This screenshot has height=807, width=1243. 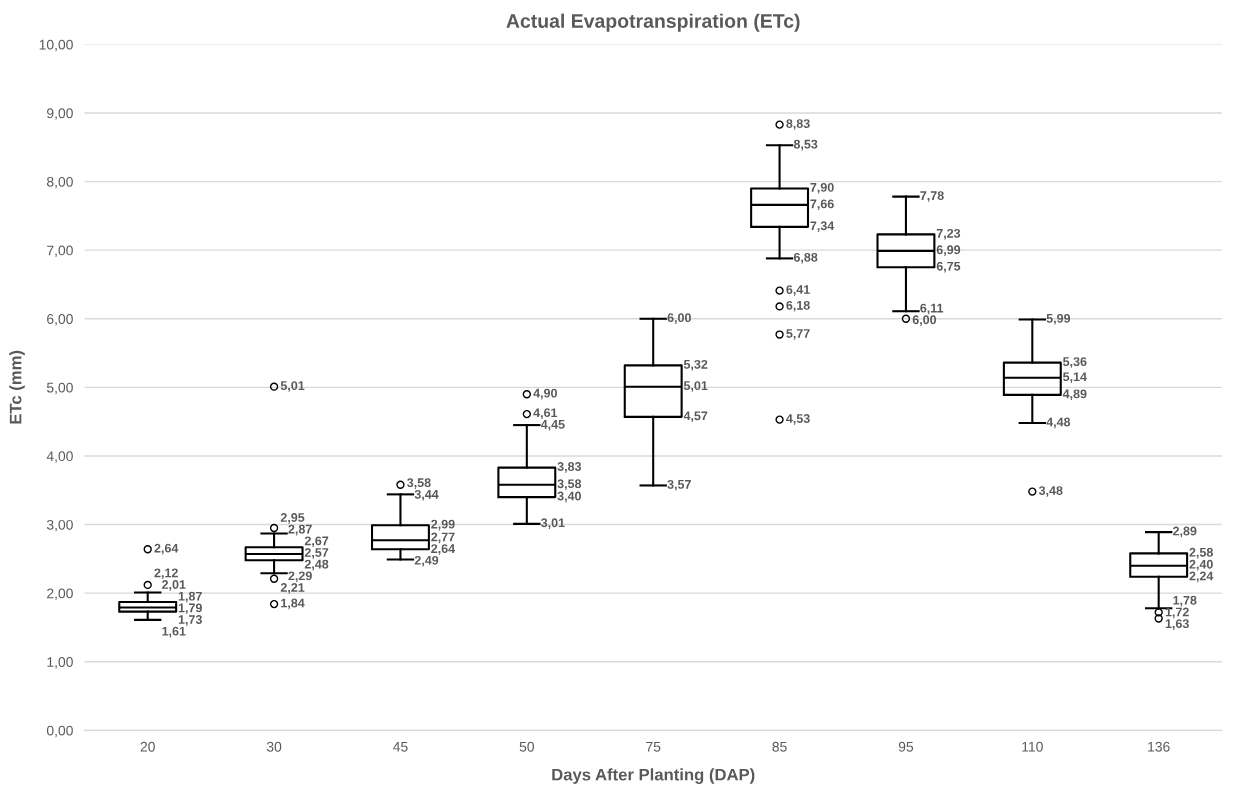 What do you see at coordinates (798, 290) in the screenshot?
I see `data-label: 6,41` at bounding box center [798, 290].